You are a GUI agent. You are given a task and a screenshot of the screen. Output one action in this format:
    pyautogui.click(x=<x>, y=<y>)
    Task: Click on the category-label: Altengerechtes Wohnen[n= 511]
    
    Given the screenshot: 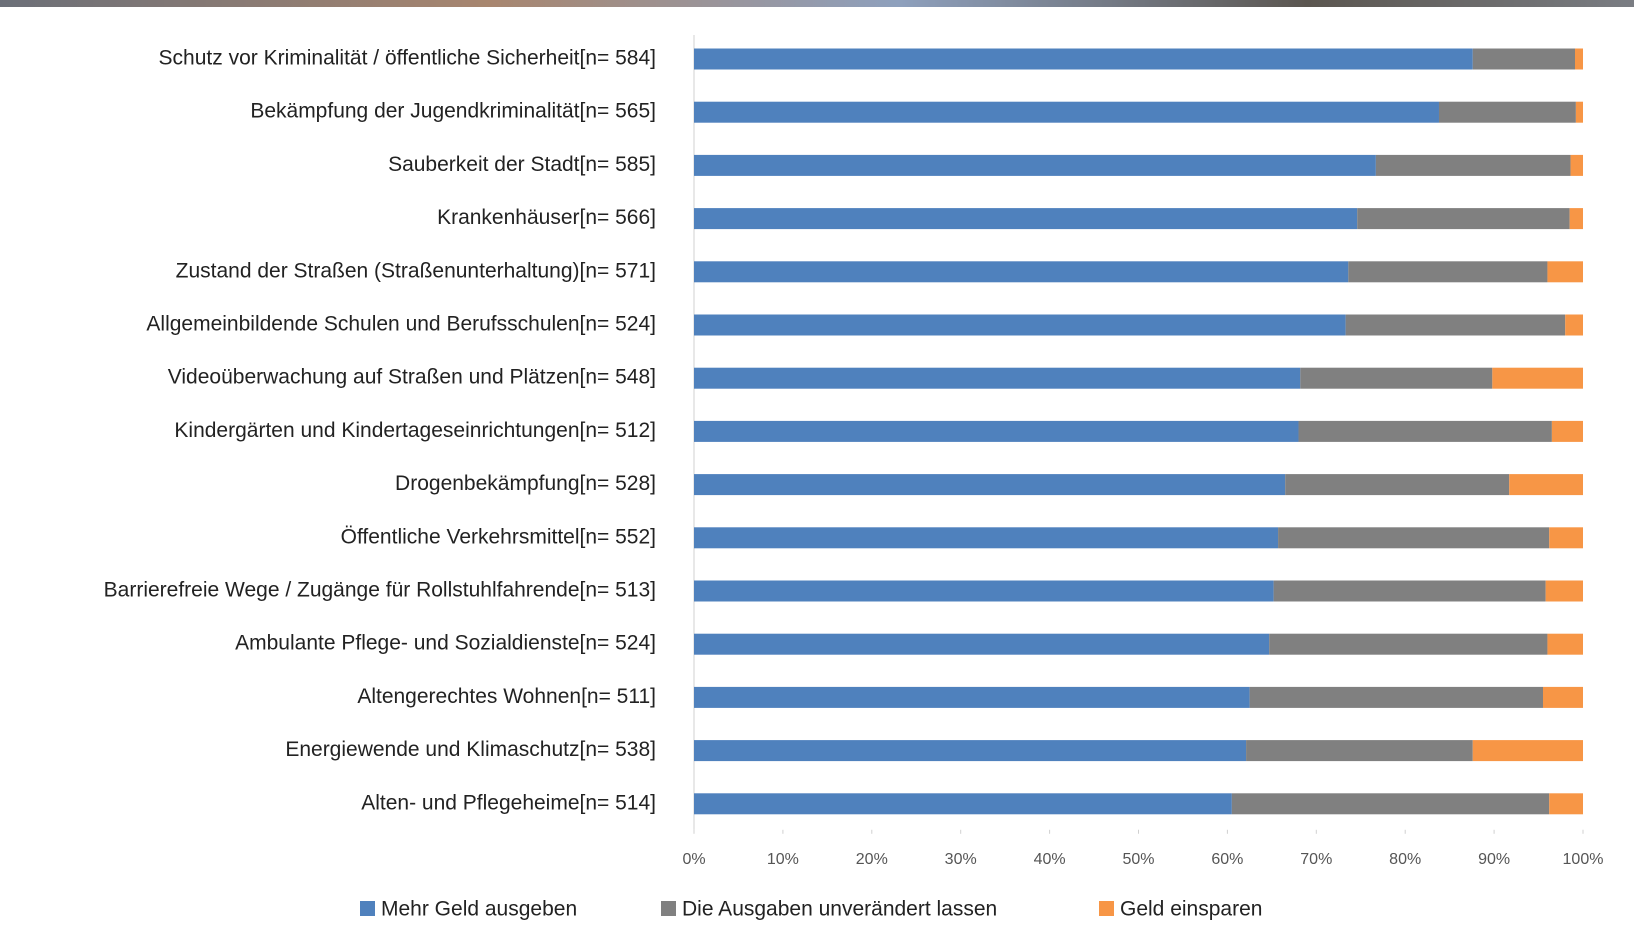 What is the action you would take?
    pyautogui.click(x=506, y=696)
    